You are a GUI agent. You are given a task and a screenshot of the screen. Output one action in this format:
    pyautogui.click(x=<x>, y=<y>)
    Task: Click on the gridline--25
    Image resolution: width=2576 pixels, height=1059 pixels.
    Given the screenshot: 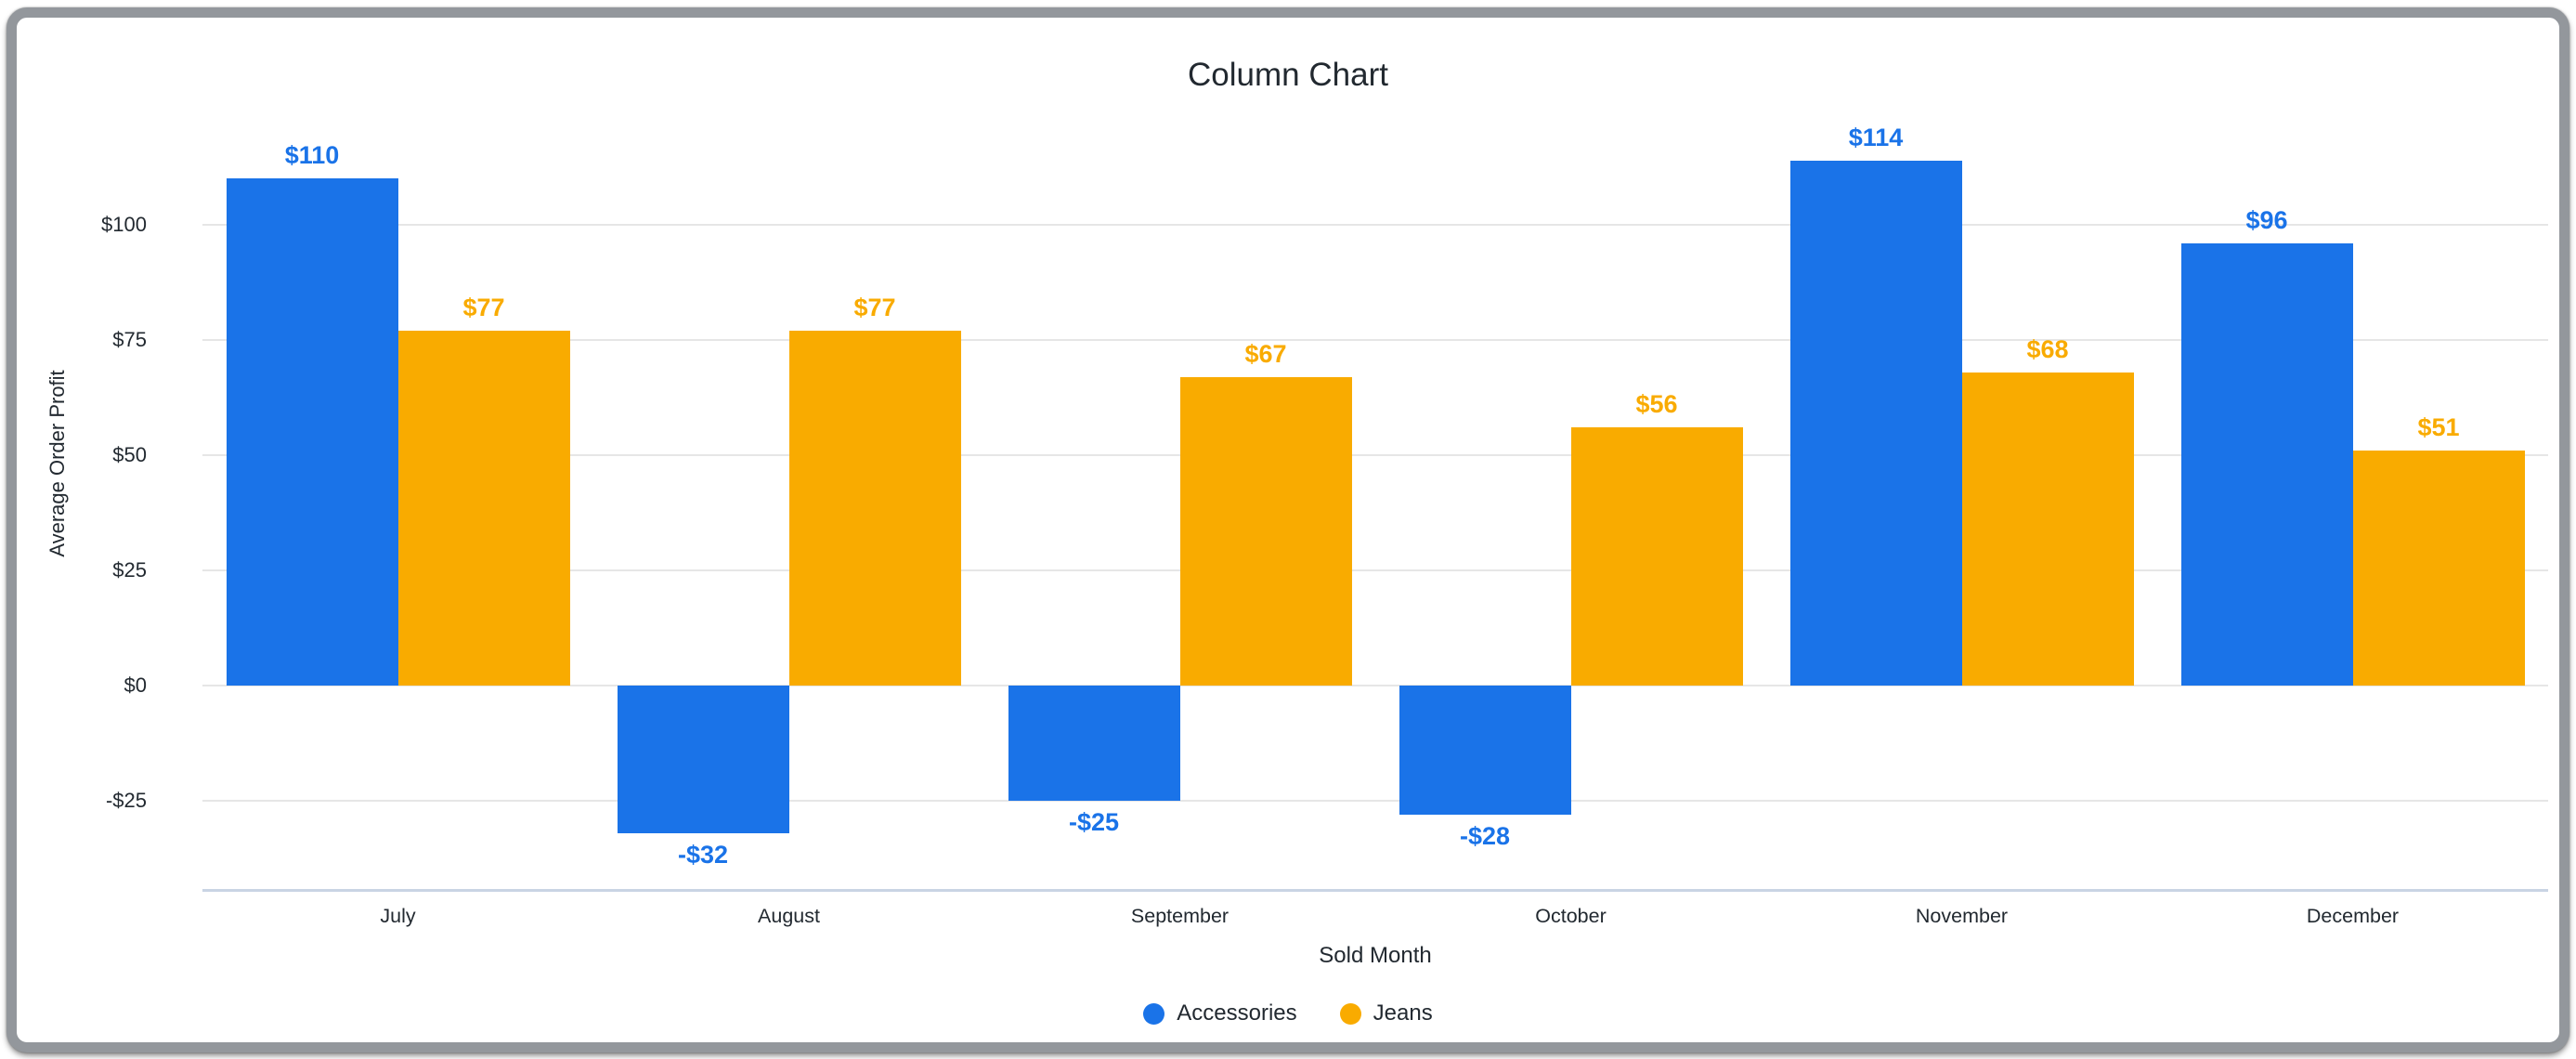 What is the action you would take?
    pyautogui.click(x=1375, y=801)
    